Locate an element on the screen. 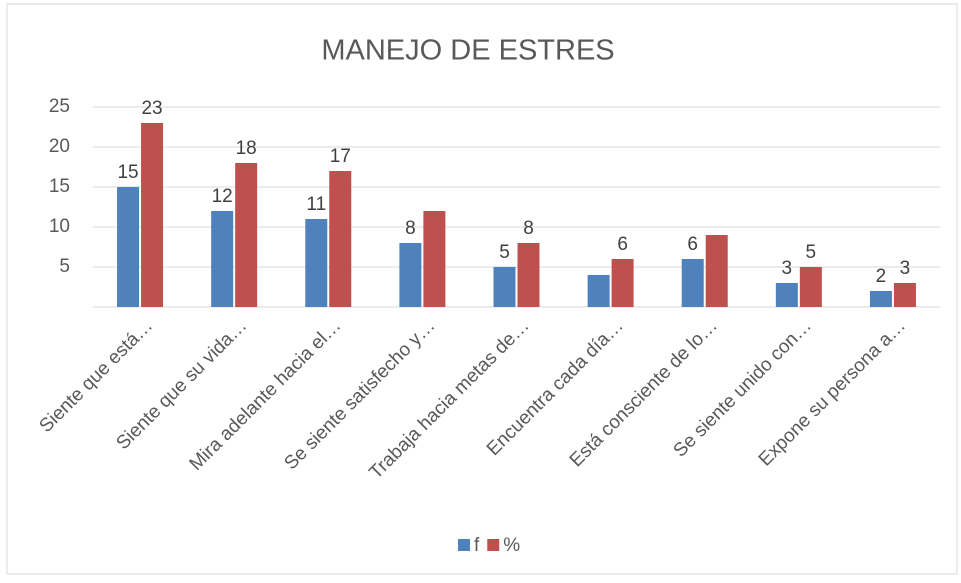 Image resolution: width=961 pixels, height=583 pixels. chart-title: MANEJO DE ESTRES is located at coordinates (467, 51).